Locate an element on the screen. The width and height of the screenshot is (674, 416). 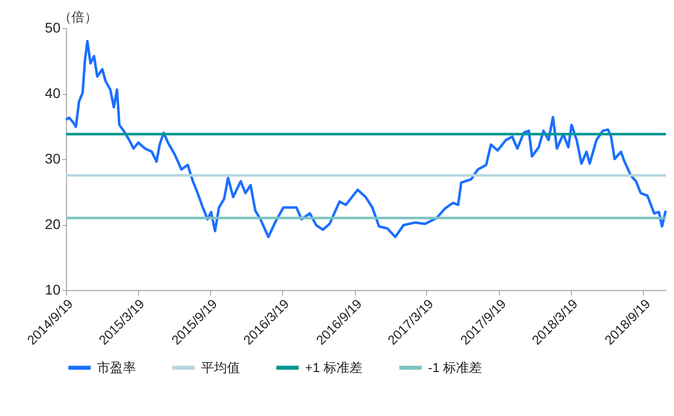
y-tick-label: 10 is located at coordinates (52, 290).